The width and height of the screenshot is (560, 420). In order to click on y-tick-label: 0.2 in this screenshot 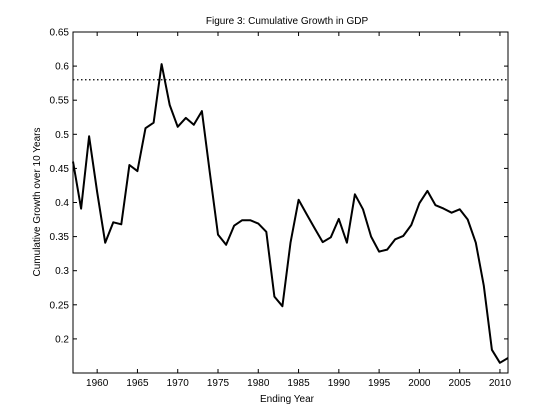, I will do `click(62, 339)`.